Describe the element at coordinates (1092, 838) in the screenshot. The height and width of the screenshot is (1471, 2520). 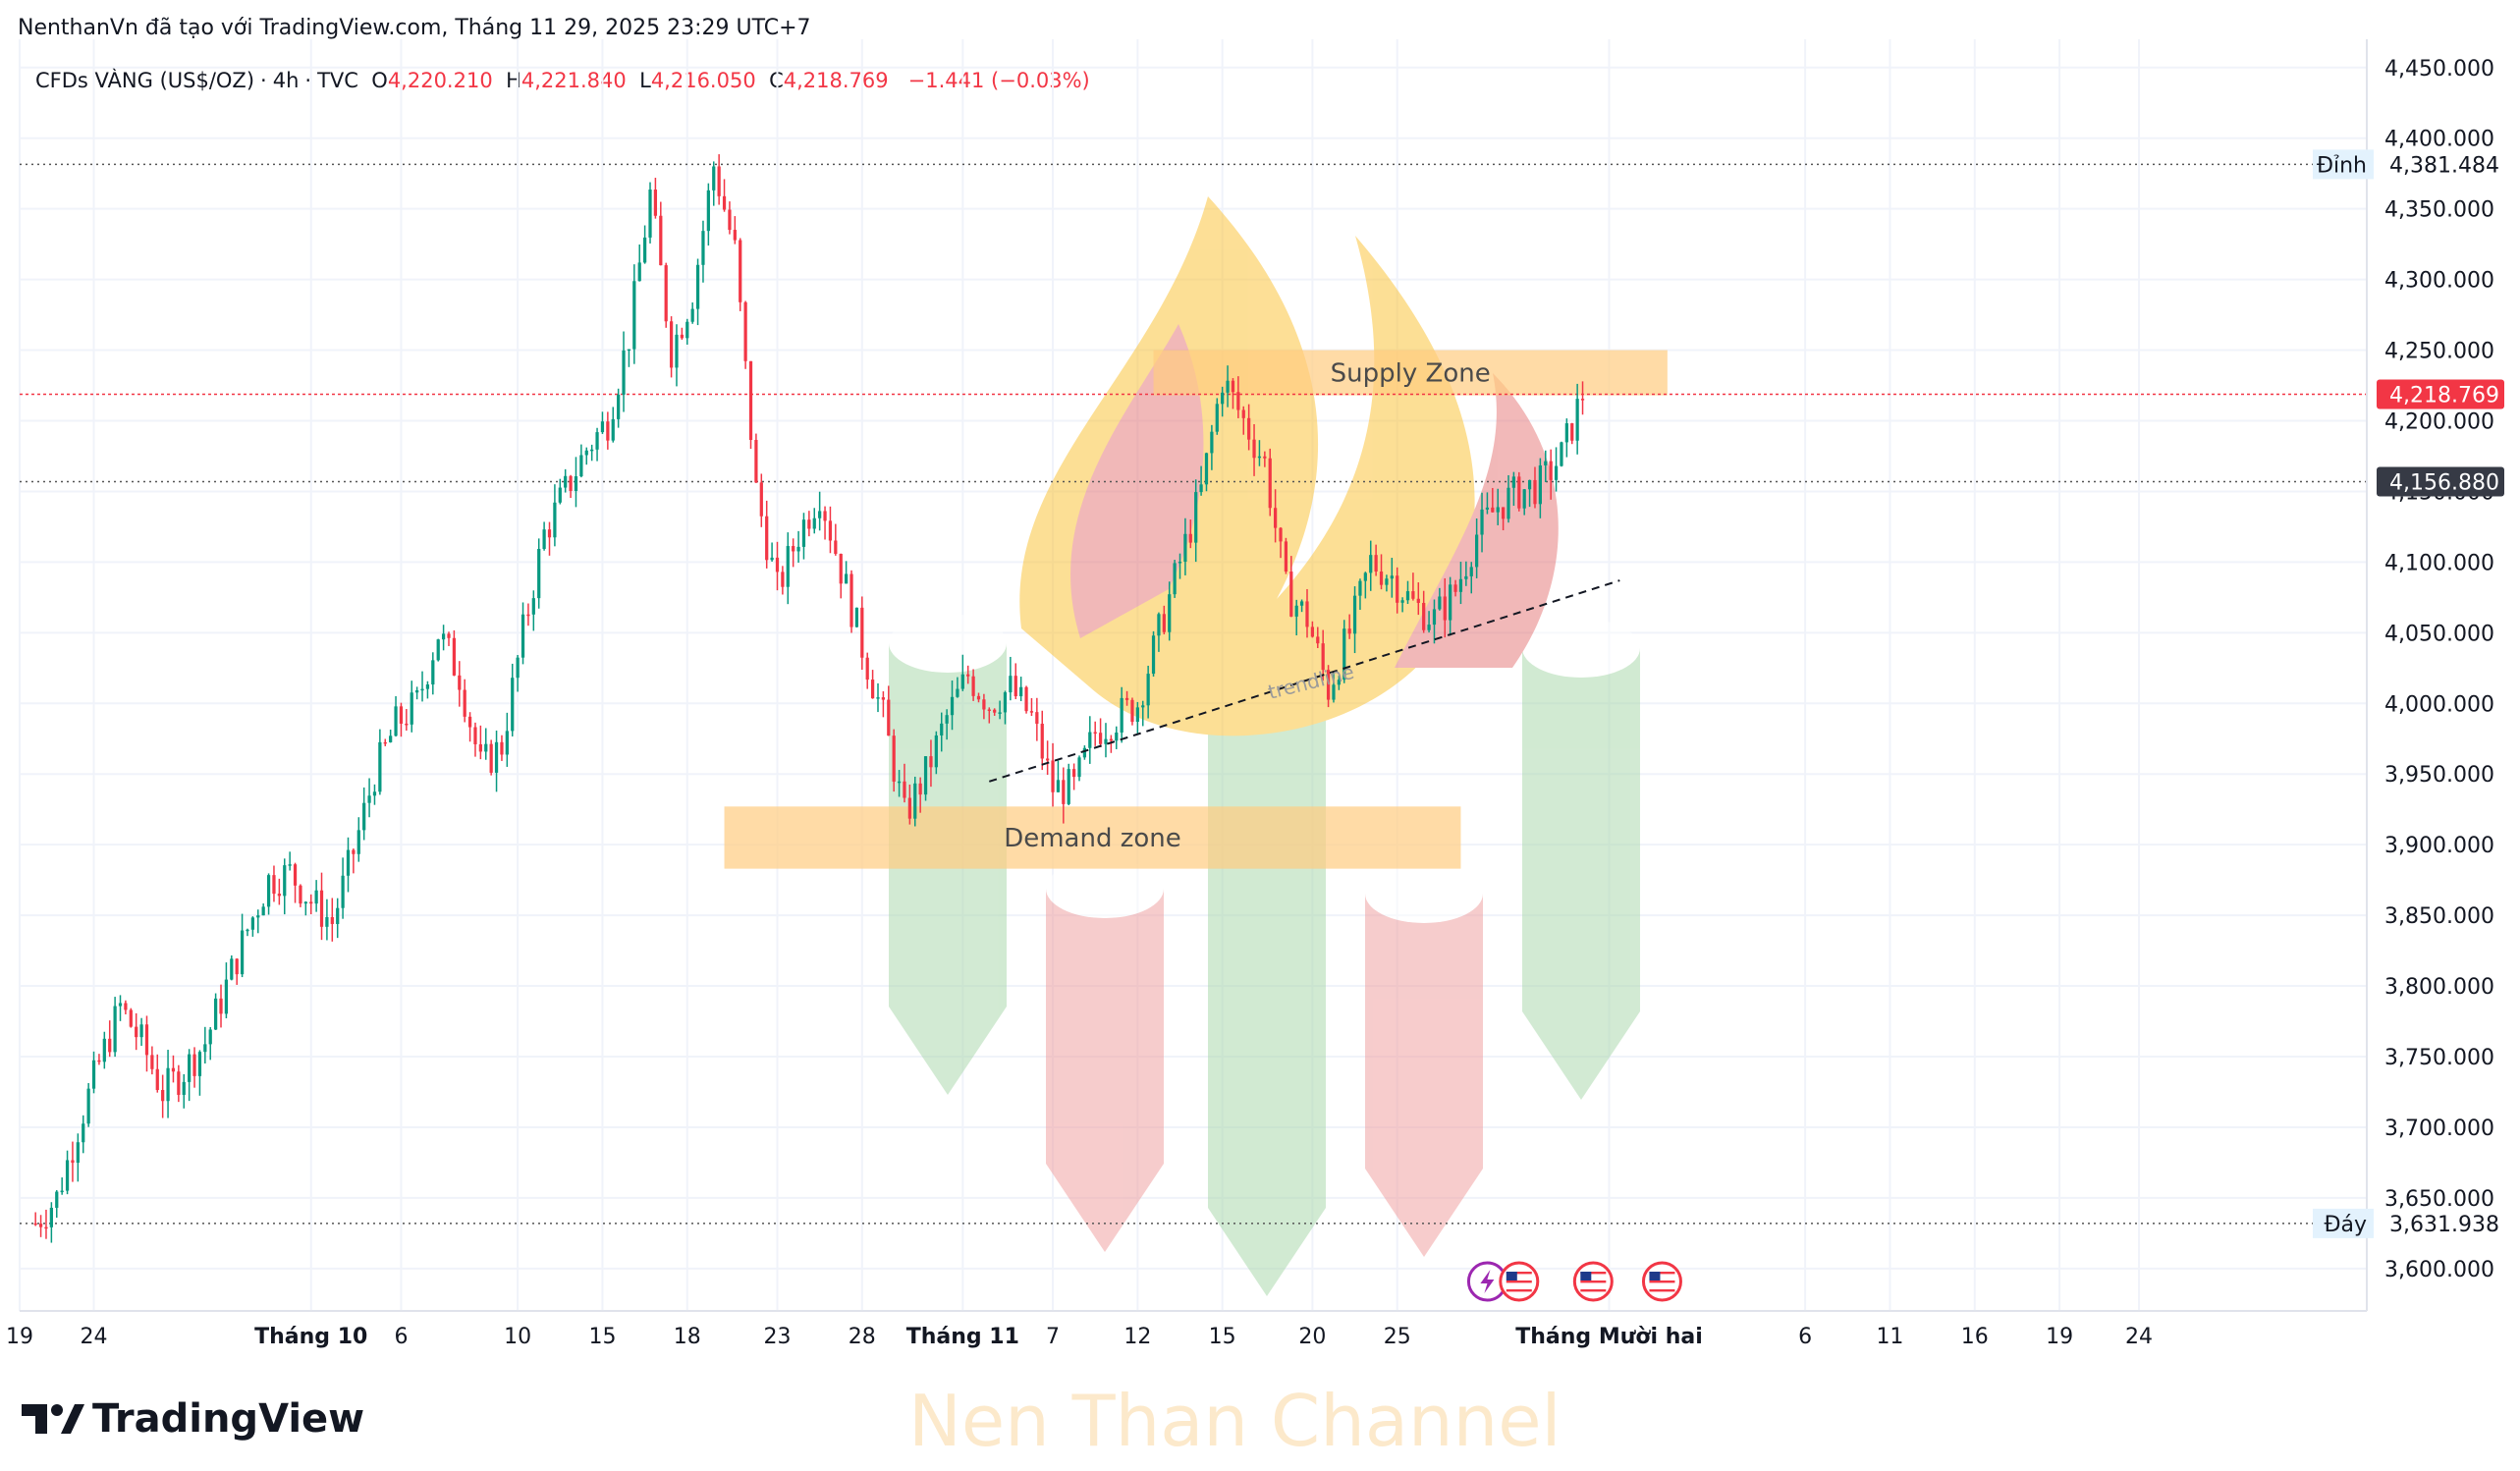
I see `demand-zone` at that location.